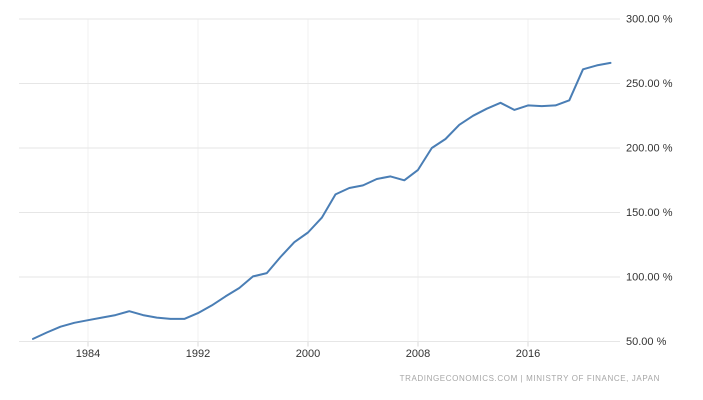  What do you see at coordinates (646, 342) in the screenshot?
I see `y-tick-label: 50.00 %` at bounding box center [646, 342].